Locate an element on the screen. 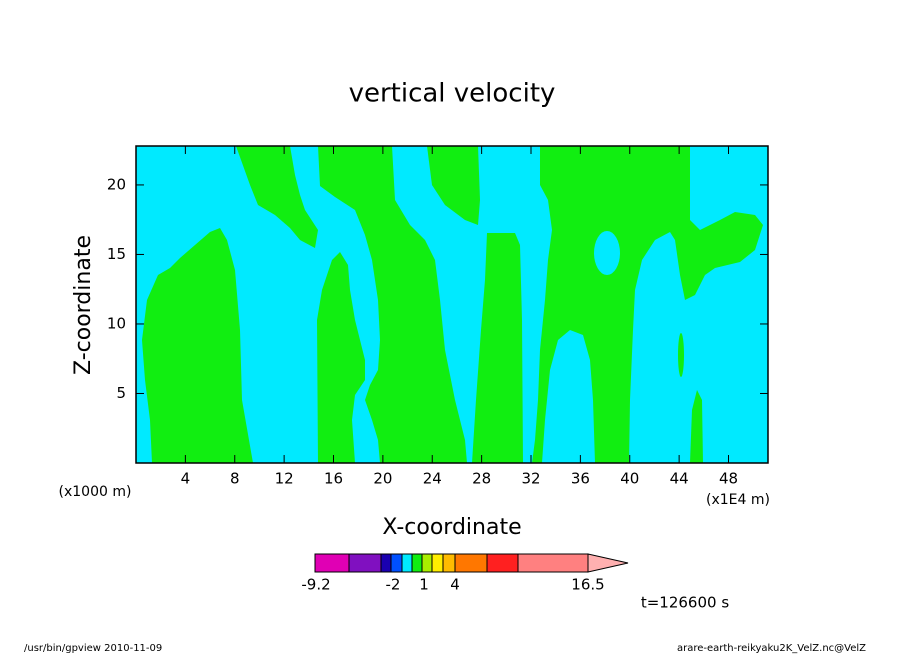  footer-right: arare-earth-reikyaku2K_VelZ.nc@VelZ is located at coordinates (771, 648).